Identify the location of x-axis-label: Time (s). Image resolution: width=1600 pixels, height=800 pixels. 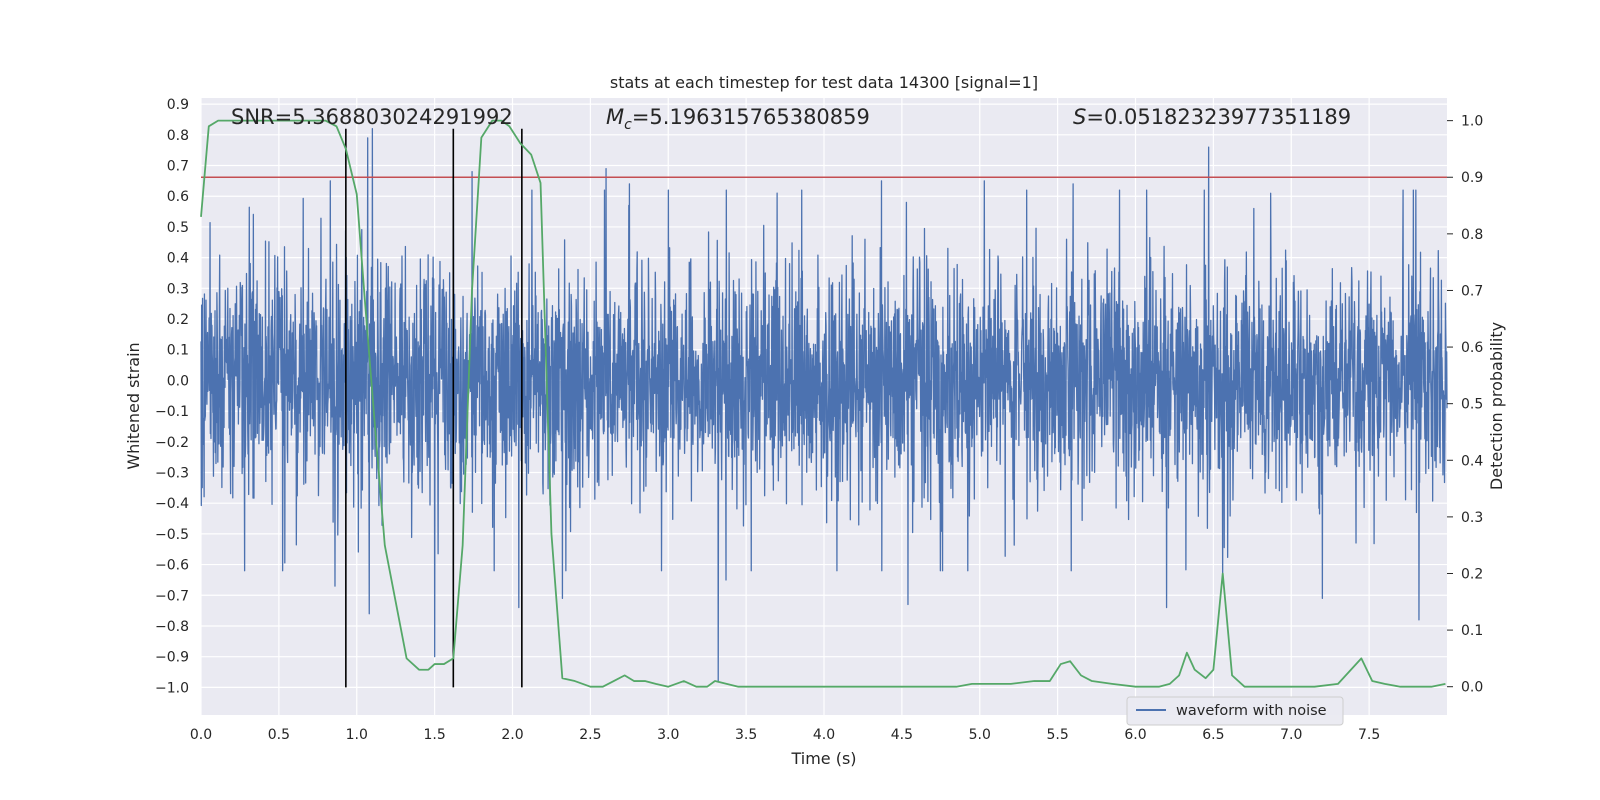
(823, 758).